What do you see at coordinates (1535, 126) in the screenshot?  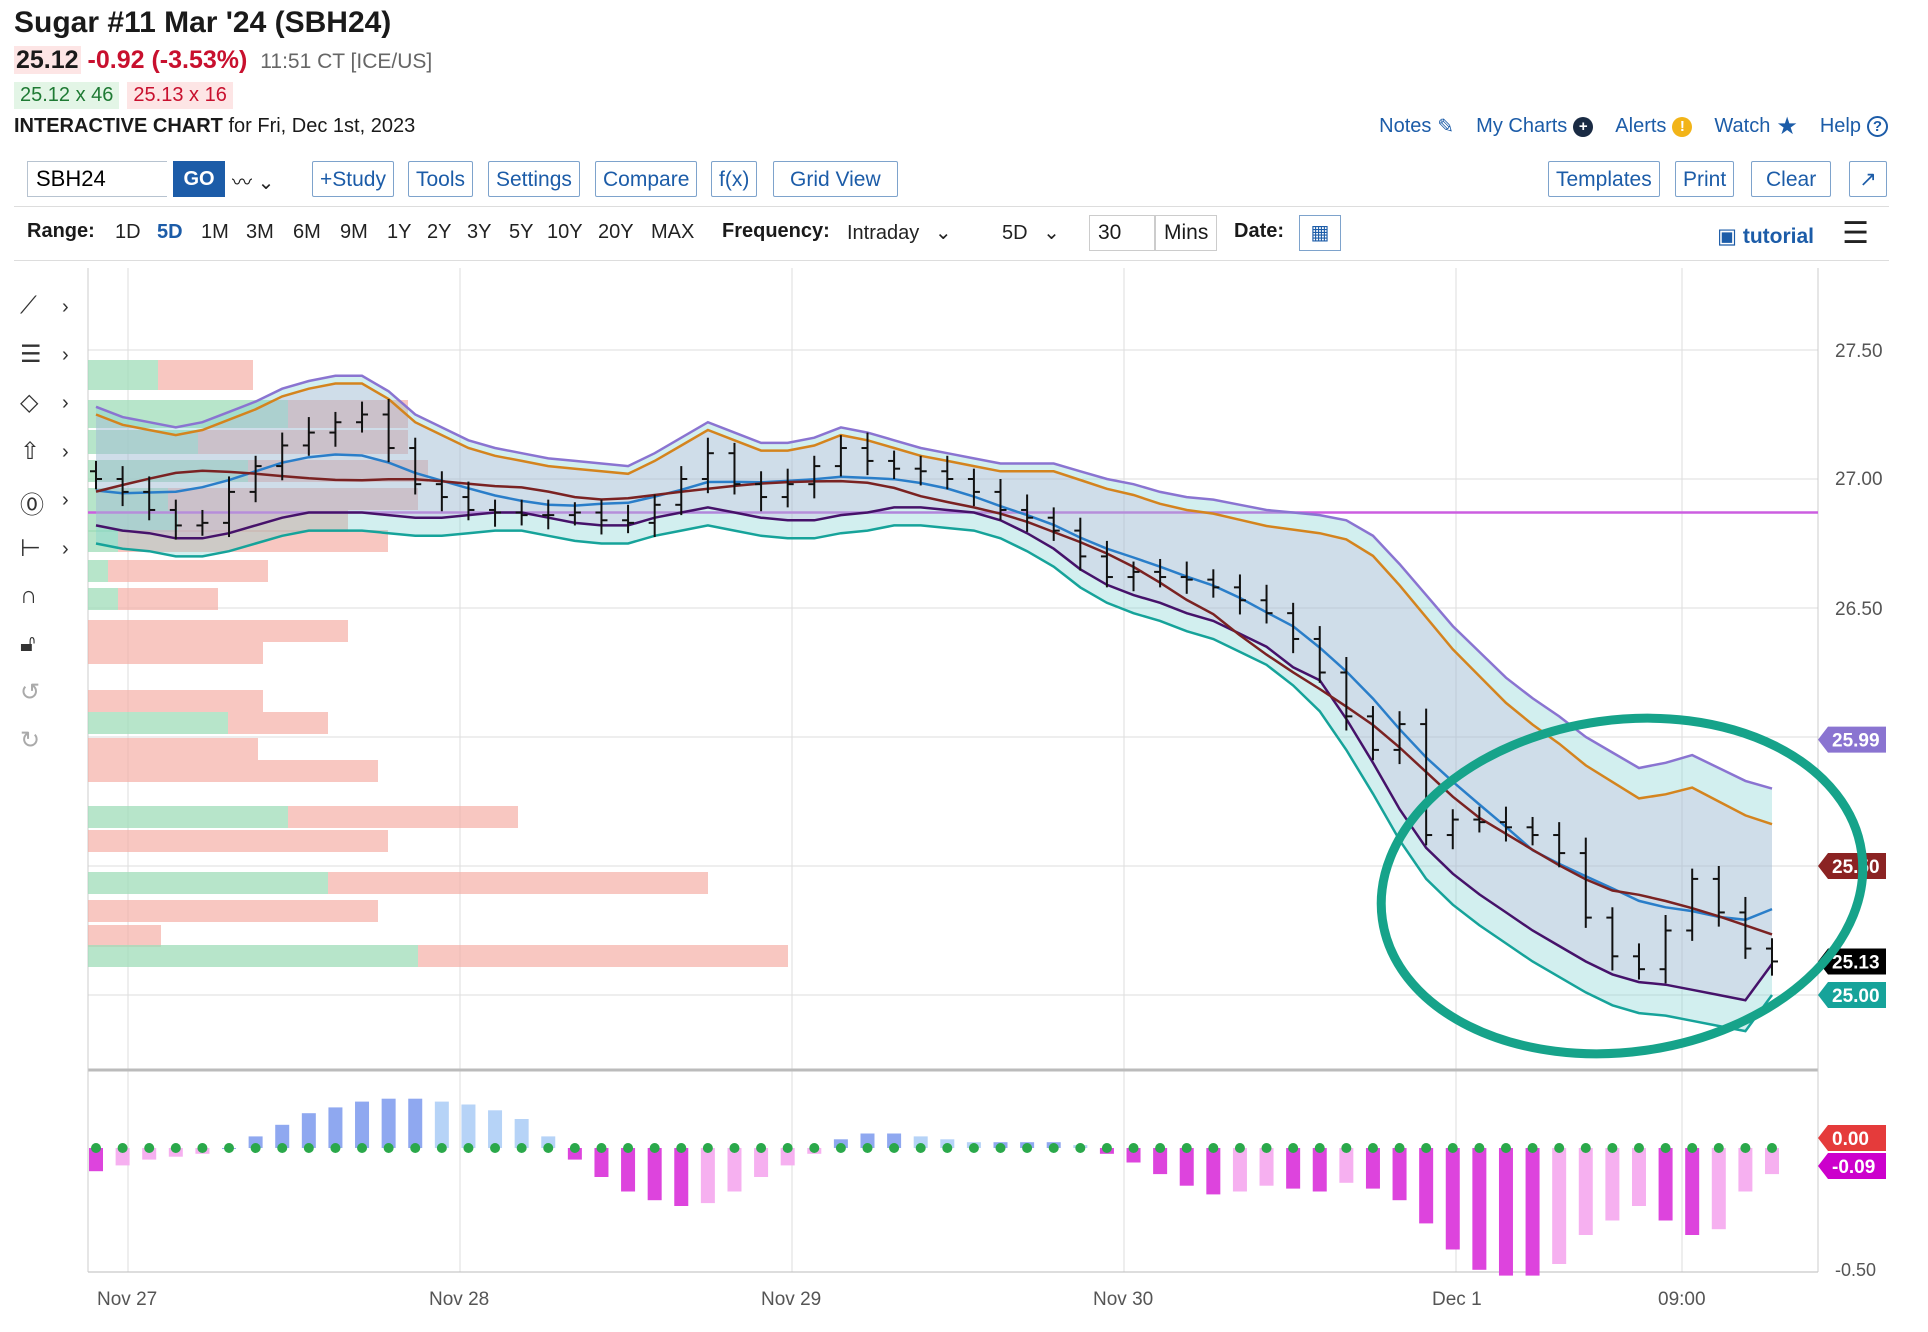 I see `my-charts-link: My Charts +` at bounding box center [1535, 126].